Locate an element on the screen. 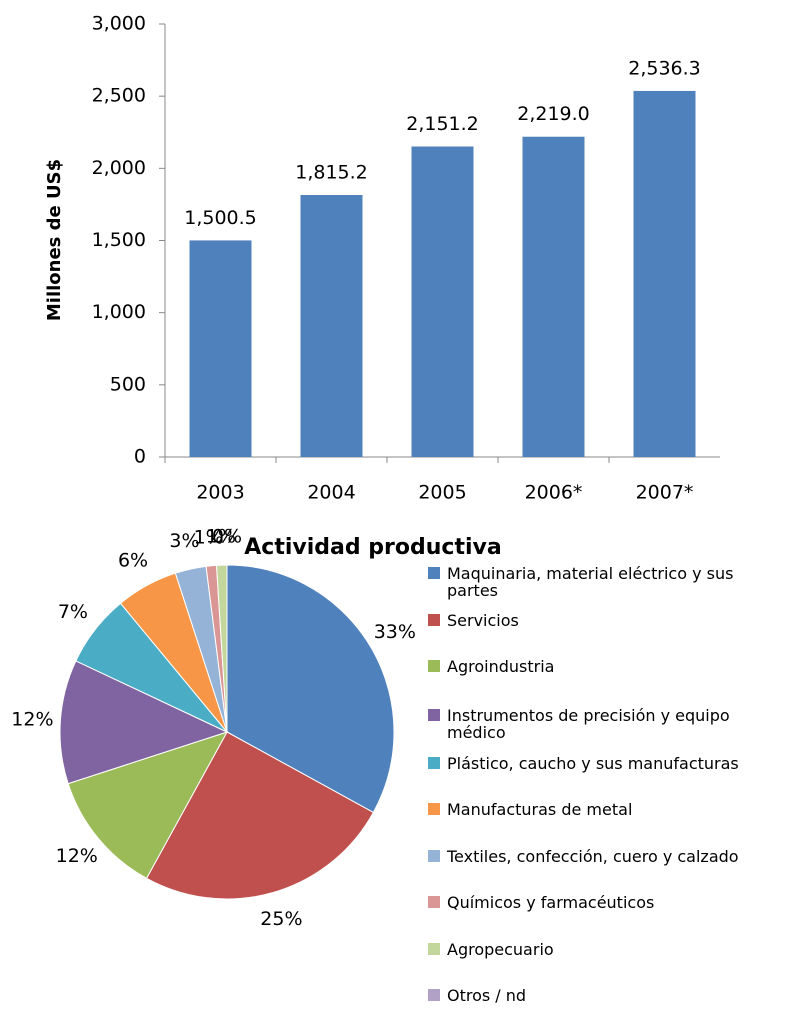  x-tick-label: 2004 is located at coordinates (331, 493).